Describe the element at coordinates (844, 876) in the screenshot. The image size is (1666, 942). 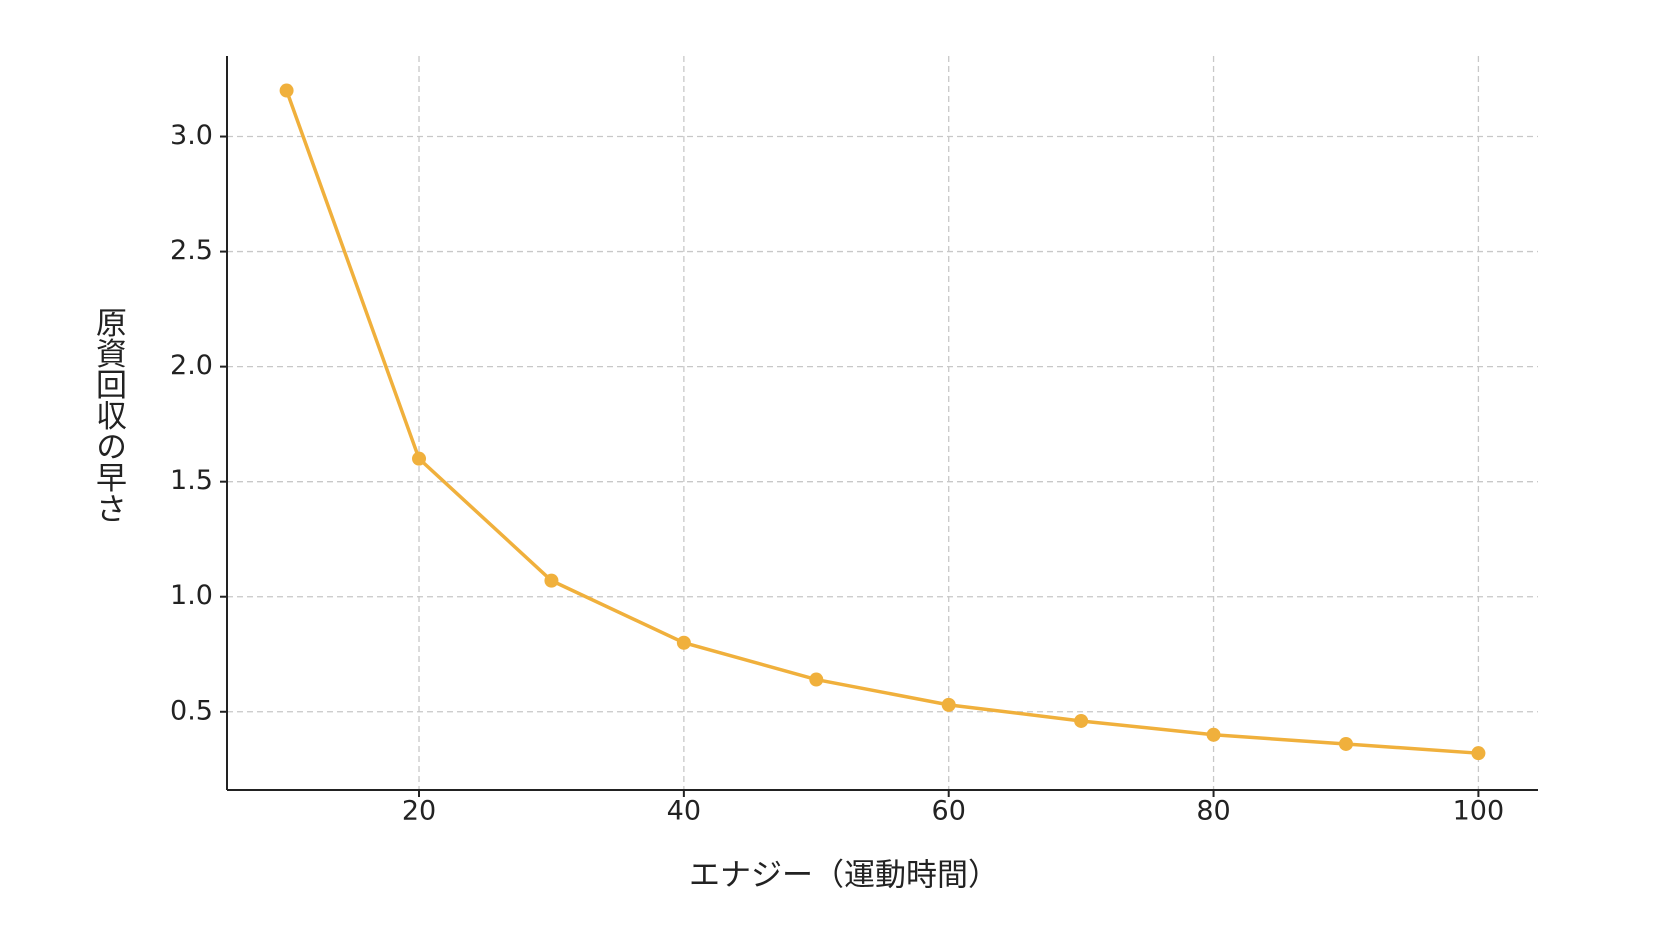
I see `x-axis-label: エナジー（運動時間）` at that location.